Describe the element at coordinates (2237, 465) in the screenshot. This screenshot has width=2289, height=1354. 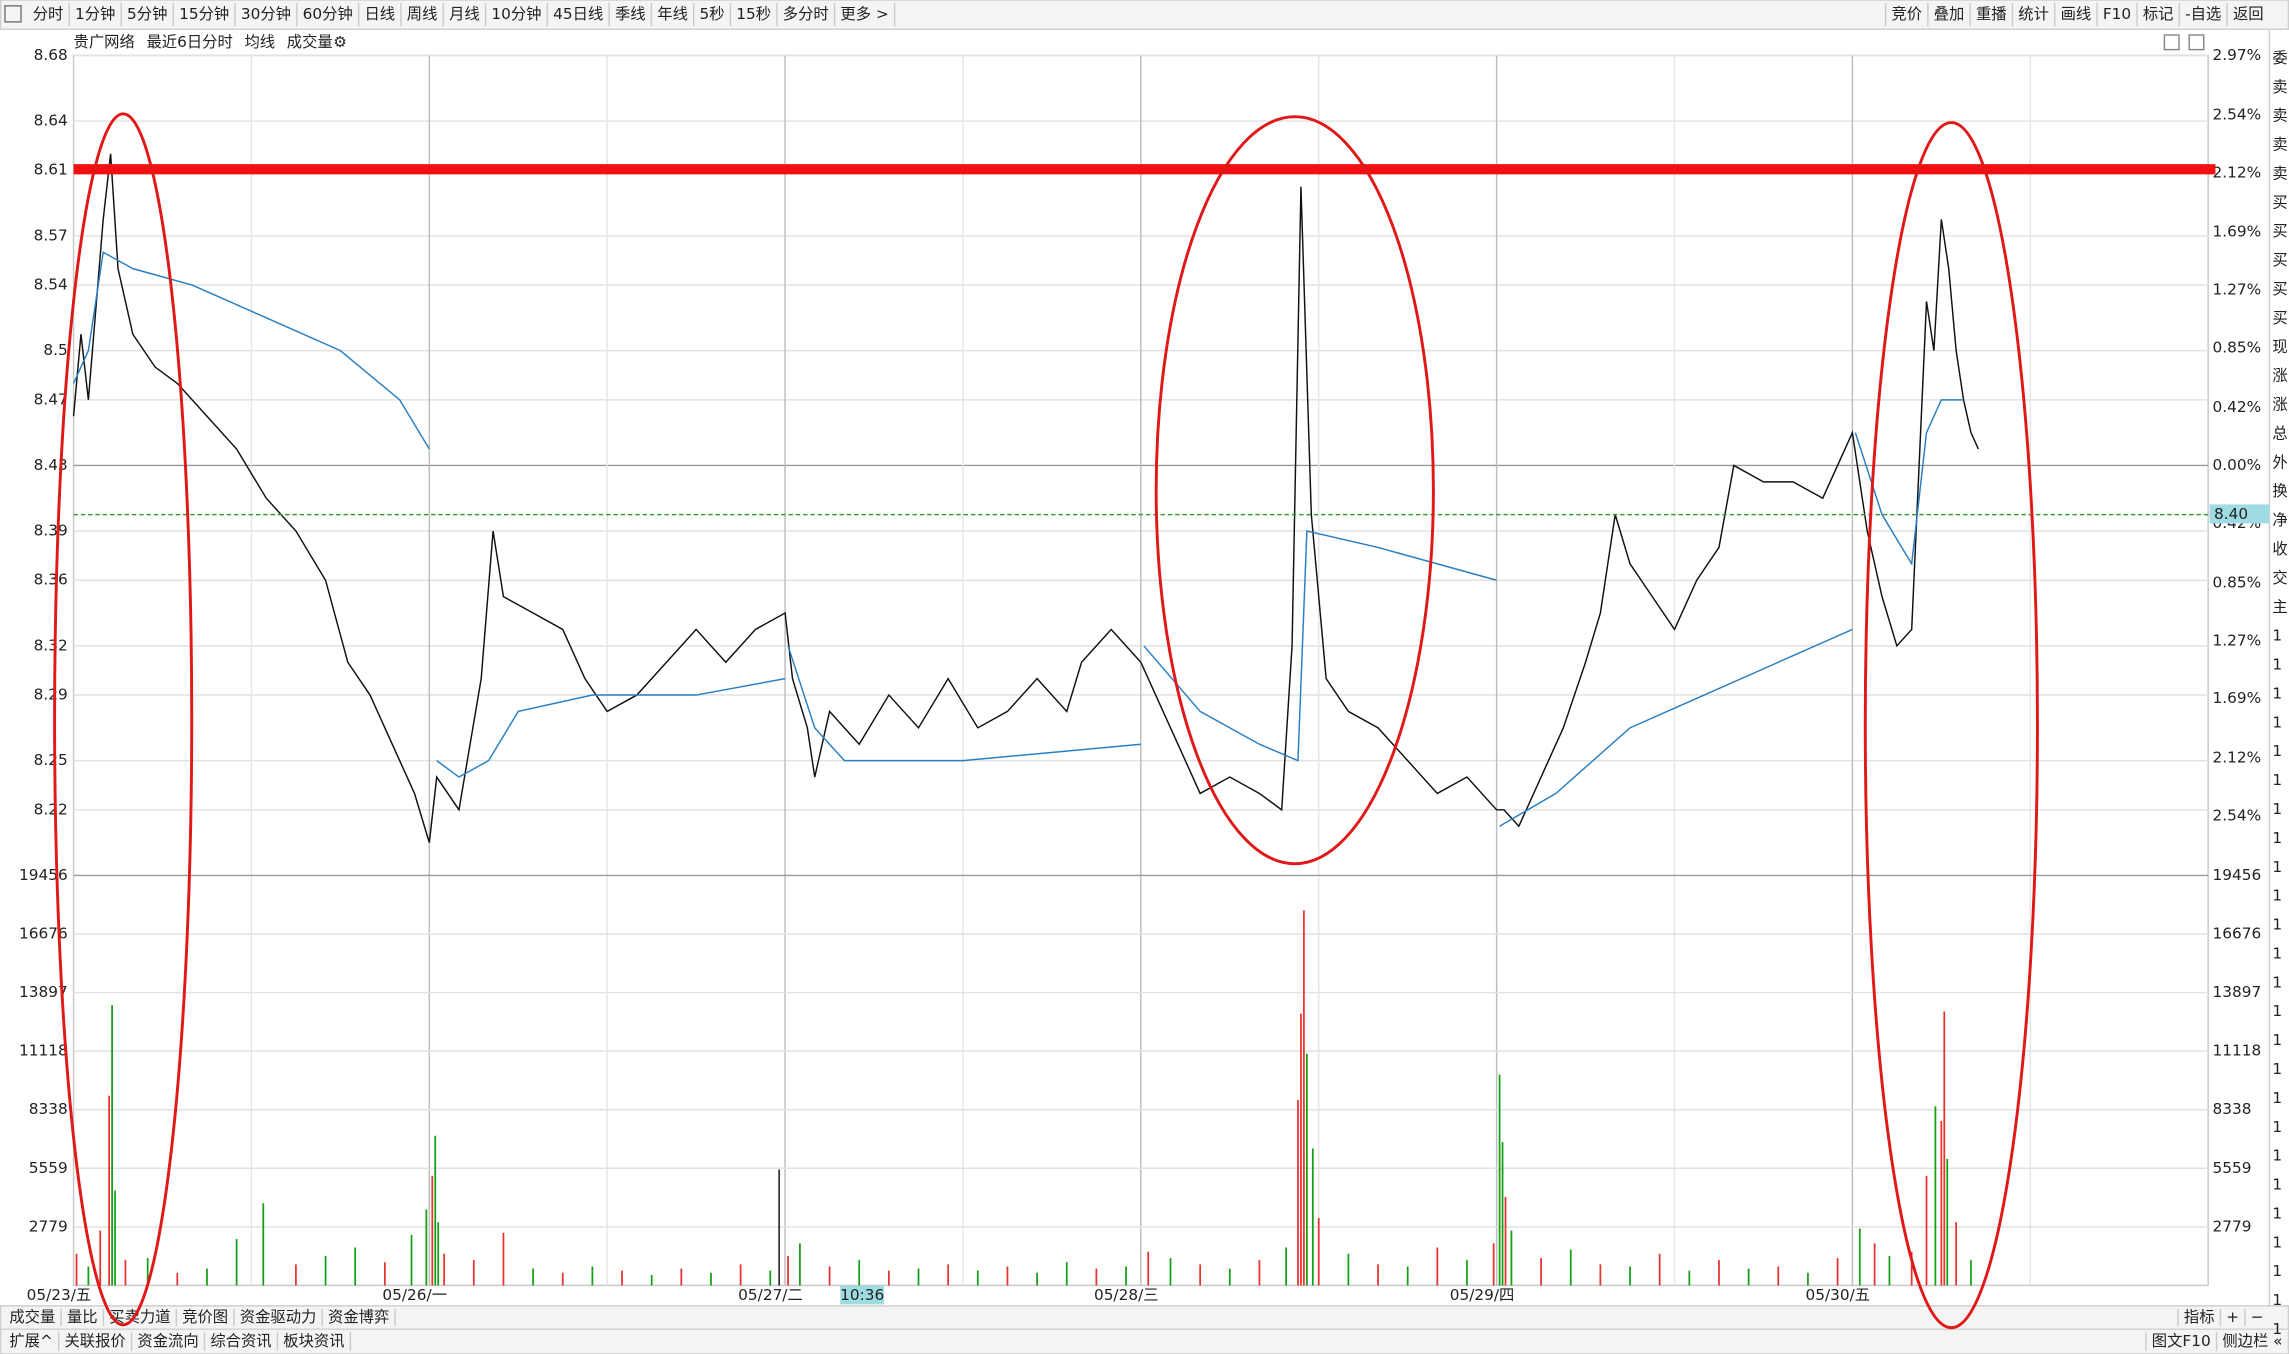
I see `y2-tick-label: 0.00%` at that location.